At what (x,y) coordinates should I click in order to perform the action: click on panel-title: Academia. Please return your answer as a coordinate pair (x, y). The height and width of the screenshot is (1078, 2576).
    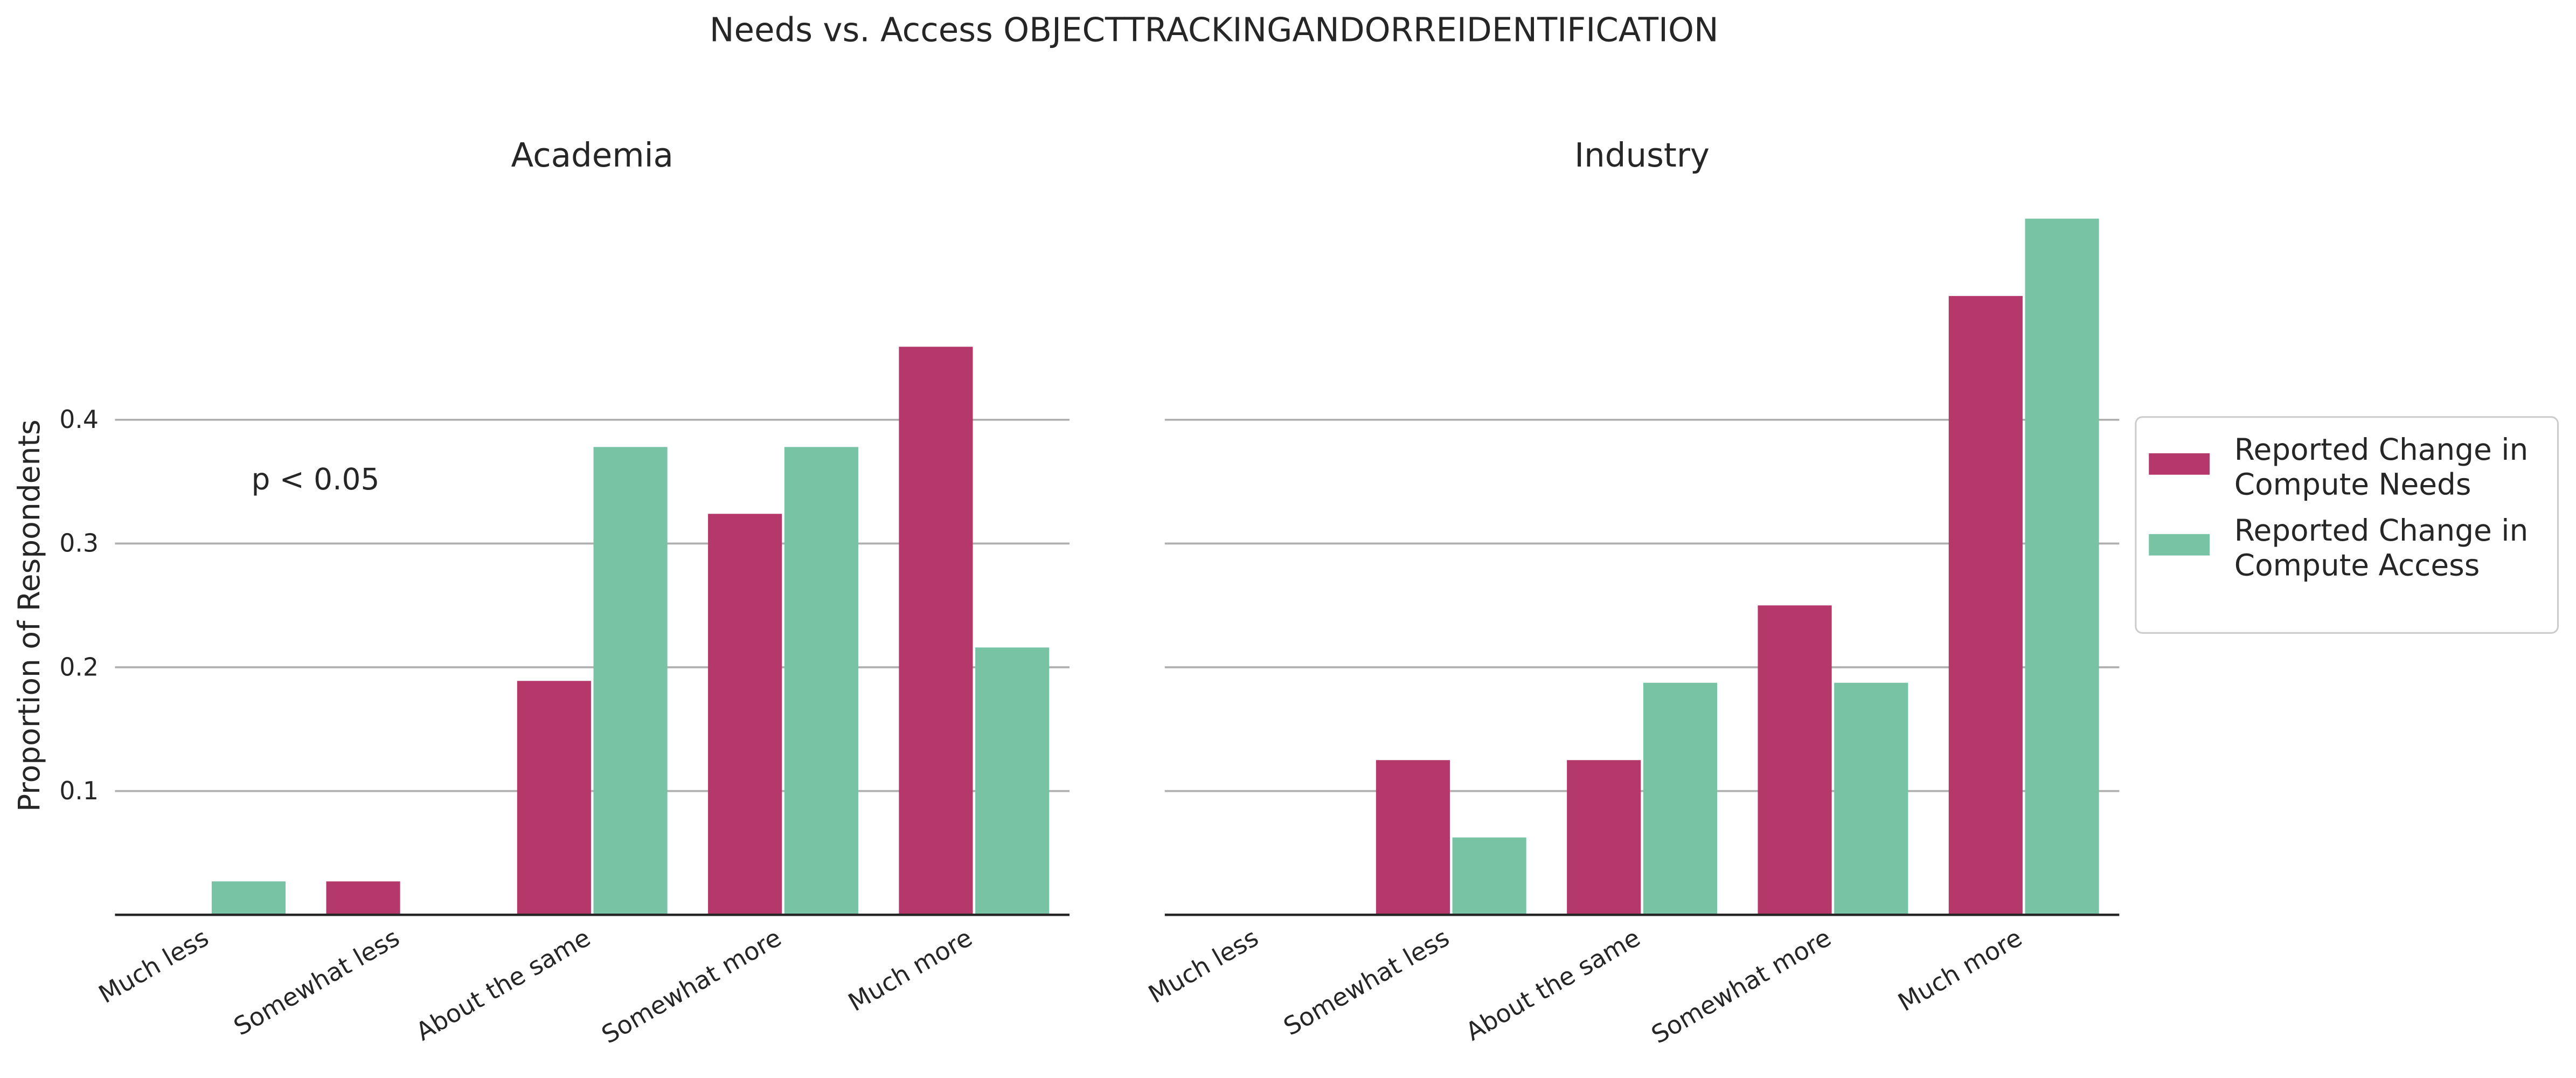
    Looking at the image, I should click on (592, 155).